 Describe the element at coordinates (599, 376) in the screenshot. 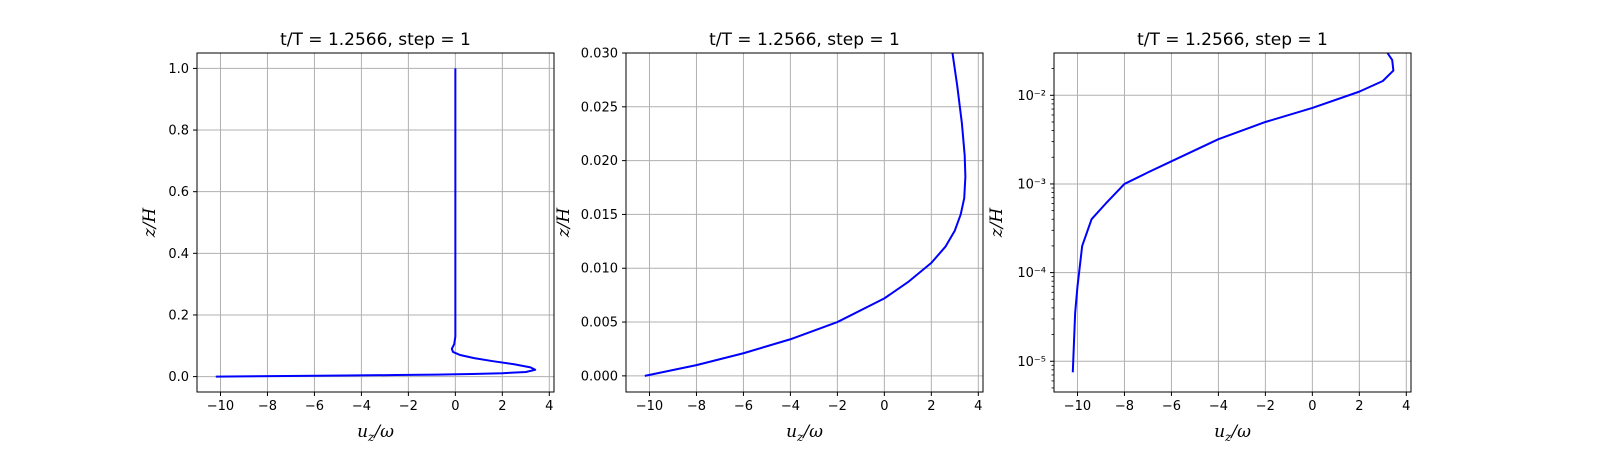

I see `y-tick-label: 0.000` at that location.